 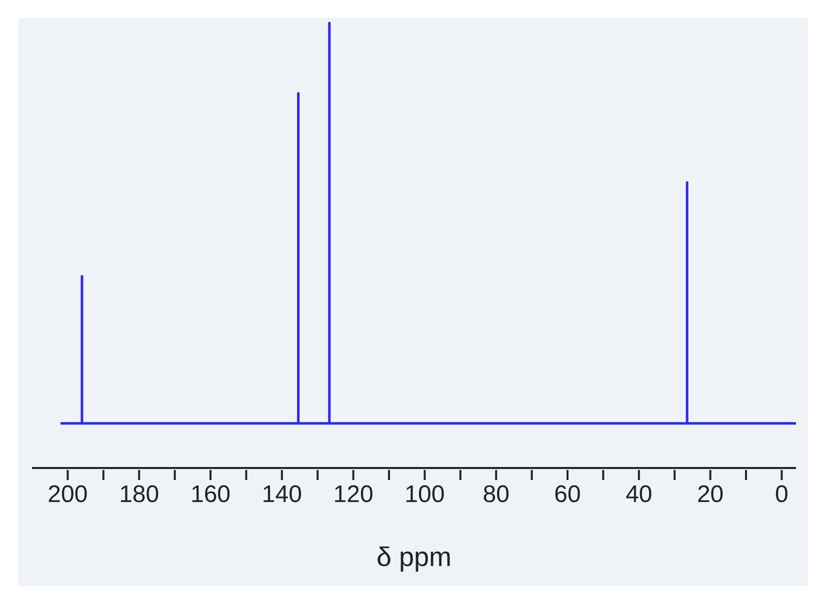 I want to click on x-tick-label: 80, so click(x=496, y=494).